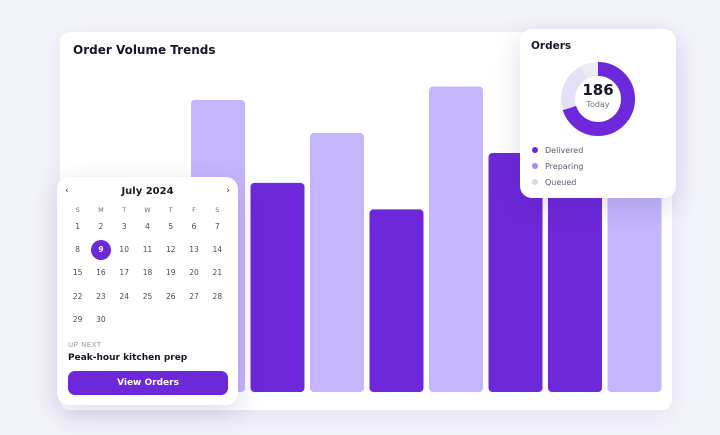 Image resolution: width=720 pixels, height=435 pixels. Describe the element at coordinates (101, 210) in the screenshot. I see `weekday-label: M` at that location.